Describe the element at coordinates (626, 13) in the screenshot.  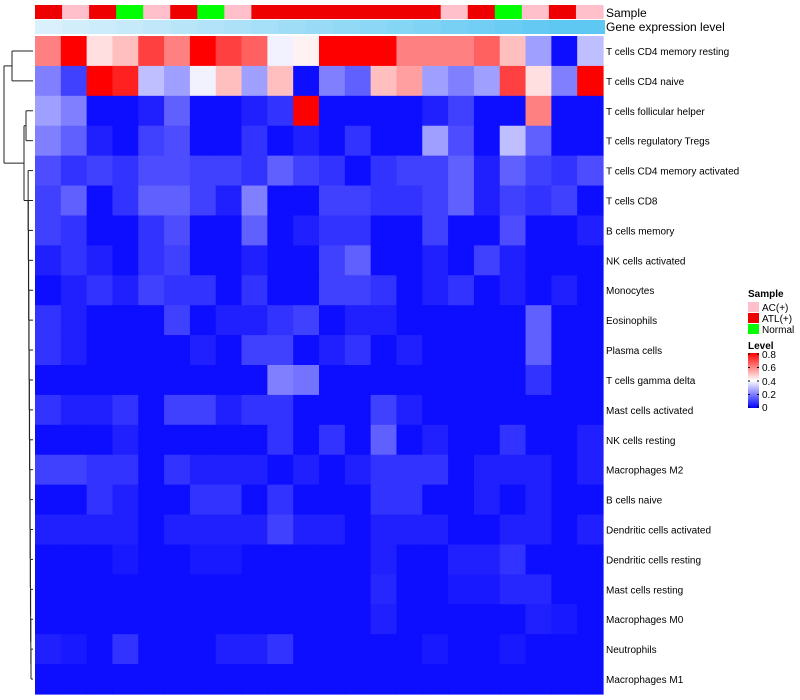
I see `track-label-sample: Sample` at that location.